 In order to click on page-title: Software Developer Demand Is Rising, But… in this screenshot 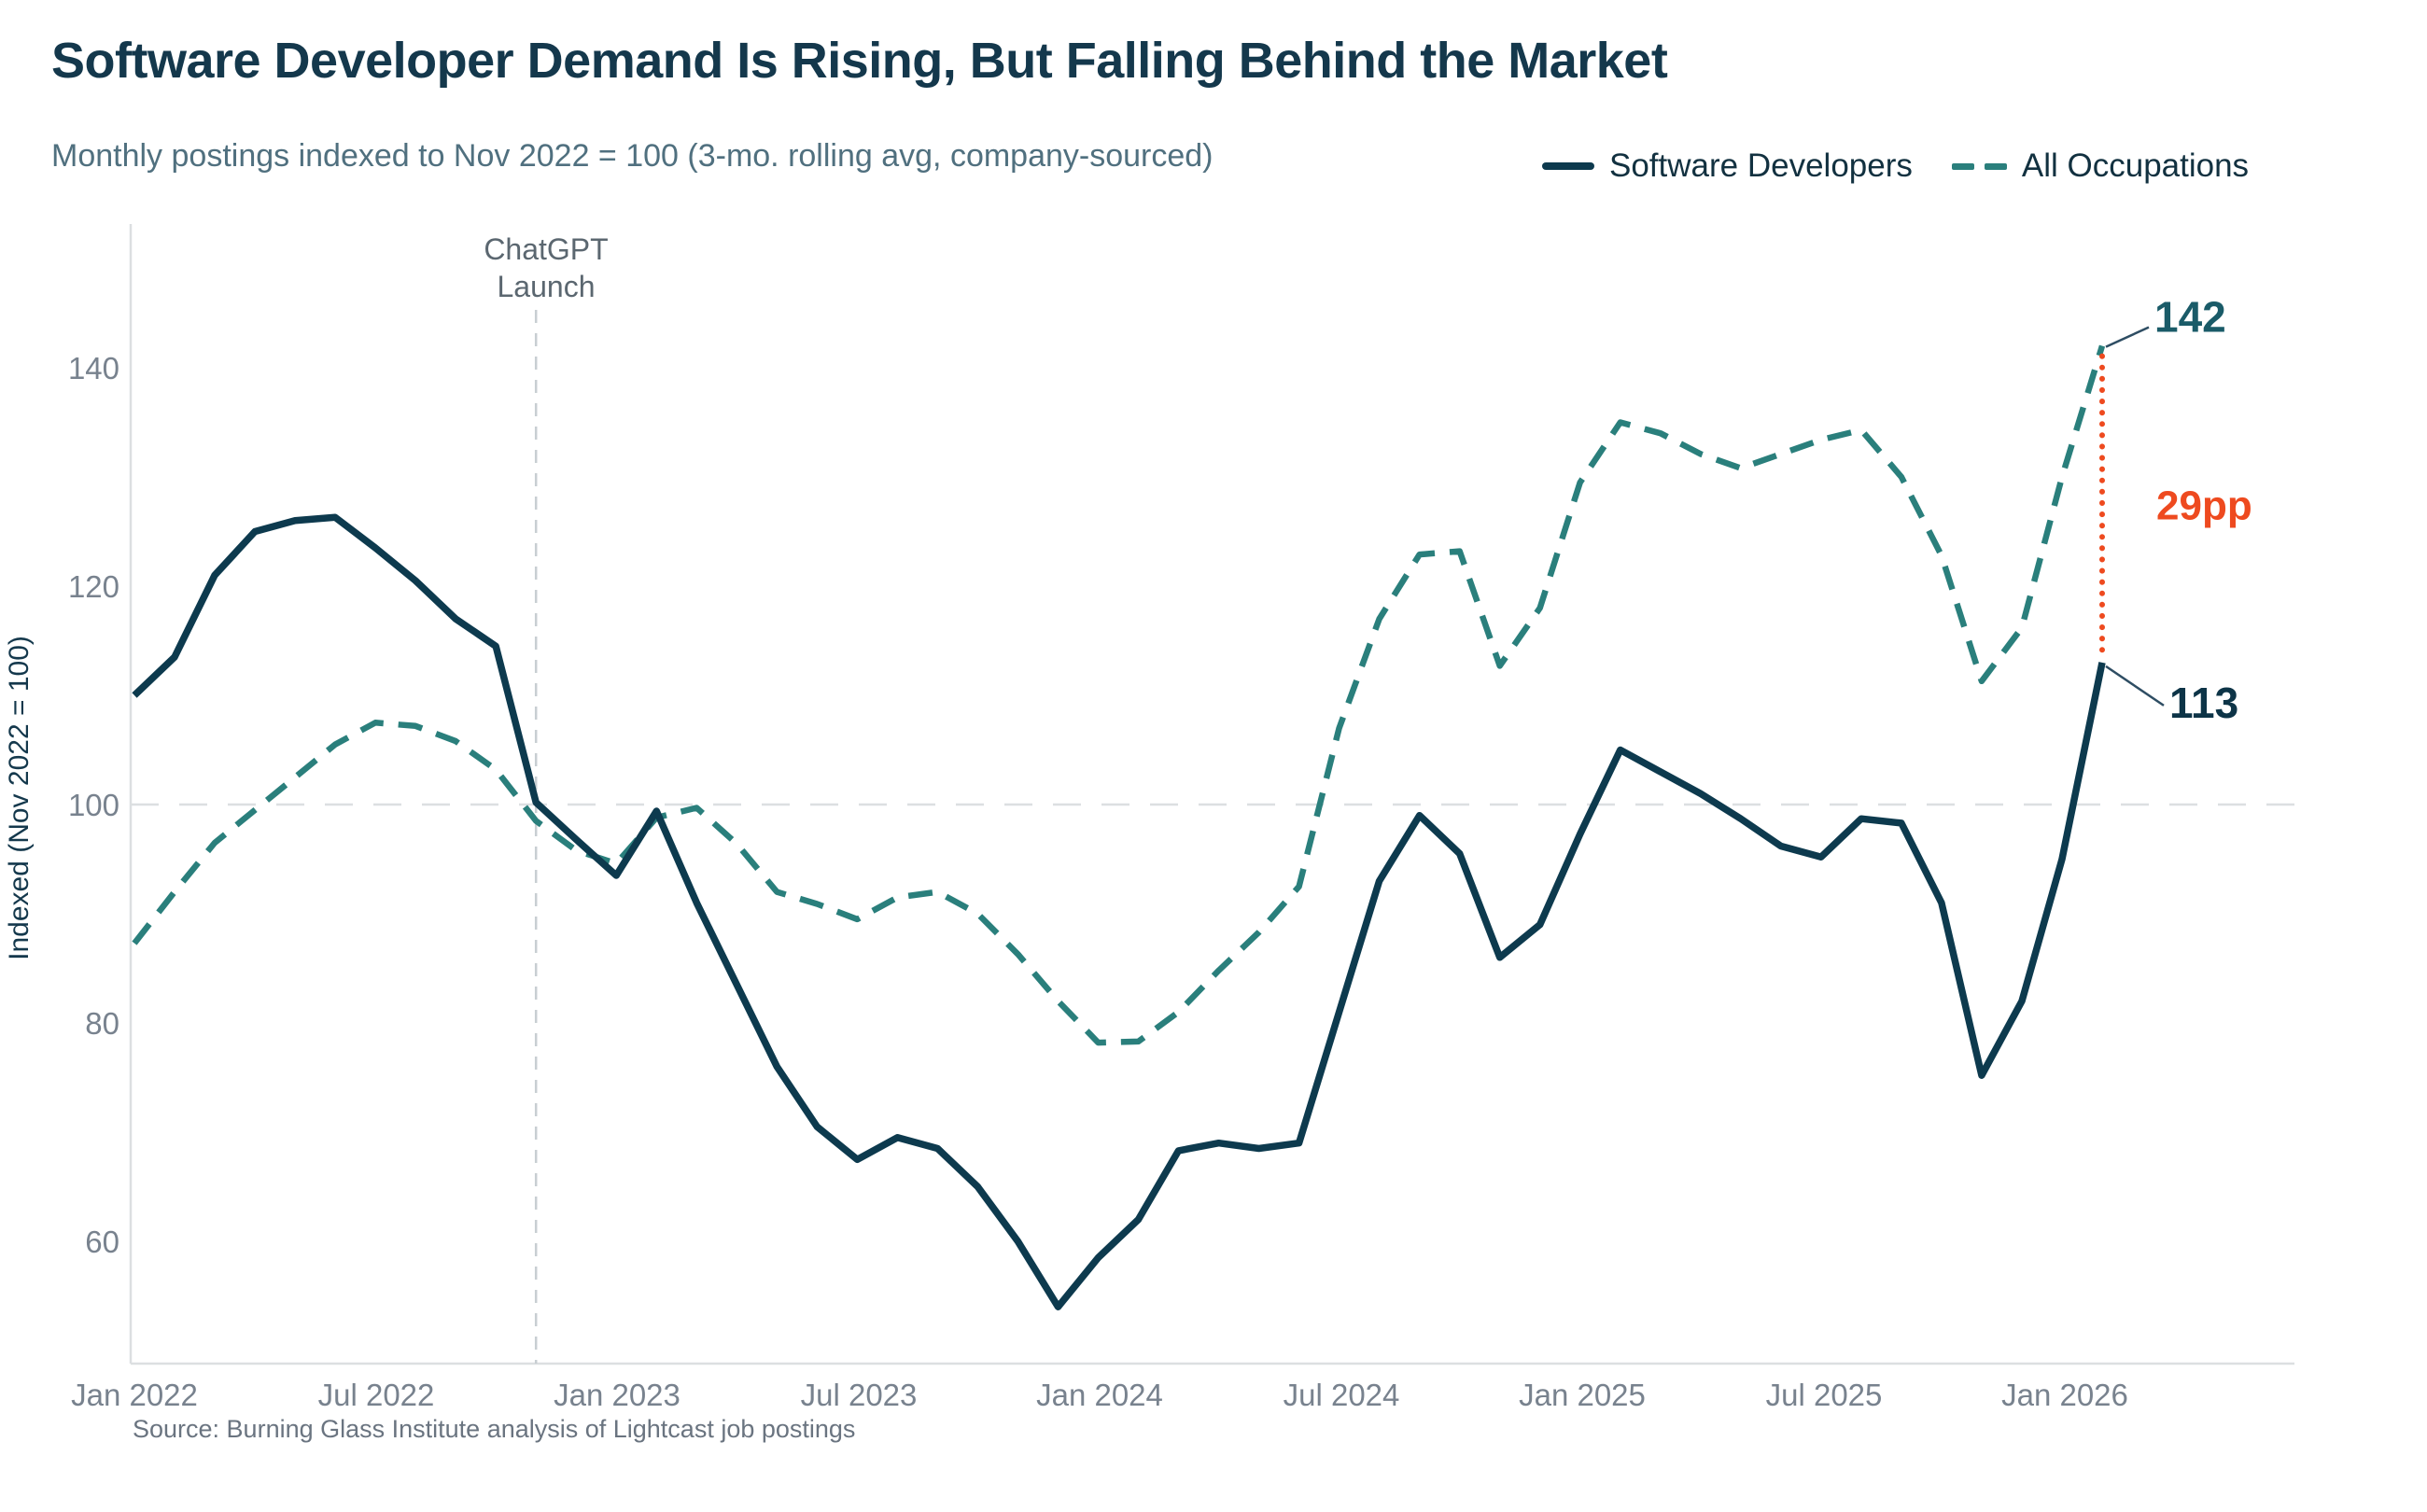, I will do `click(859, 61)`.